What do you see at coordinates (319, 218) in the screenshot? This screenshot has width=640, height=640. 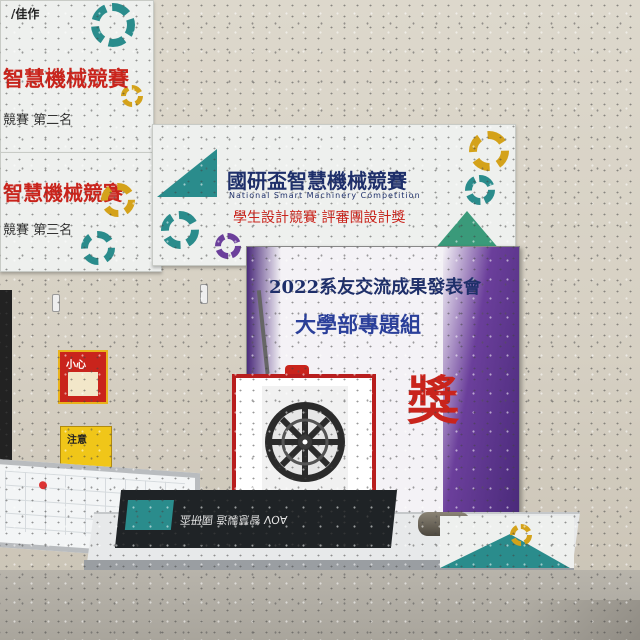 I see `banner-main-award: 學生設計競賽 評審團設計獎` at bounding box center [319, 218].